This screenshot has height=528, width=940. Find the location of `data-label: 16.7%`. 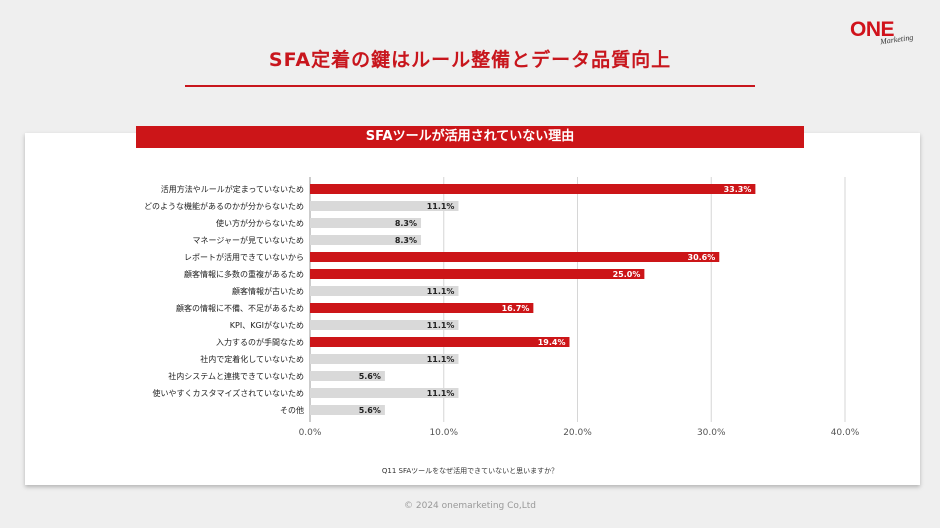

data-label: 16.7% is located at coordinates (516, 308).